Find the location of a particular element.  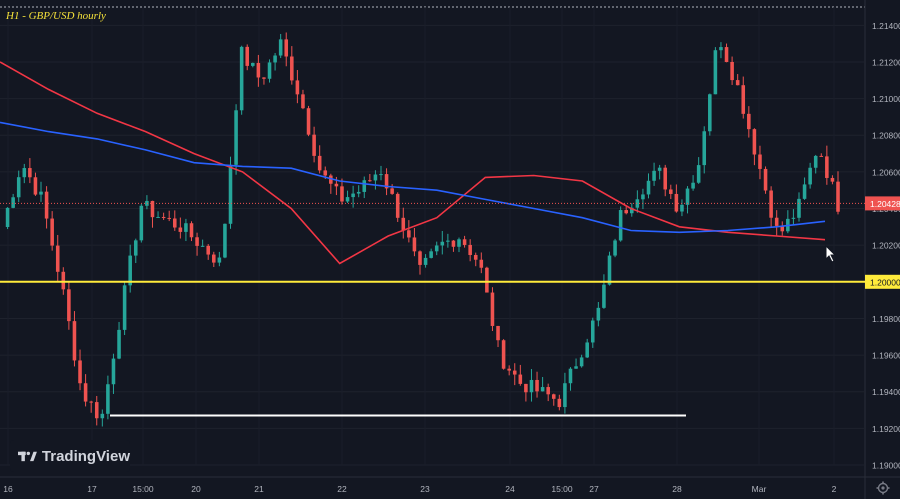

cursor-arrow-icon is located at coordinates (831, 253).